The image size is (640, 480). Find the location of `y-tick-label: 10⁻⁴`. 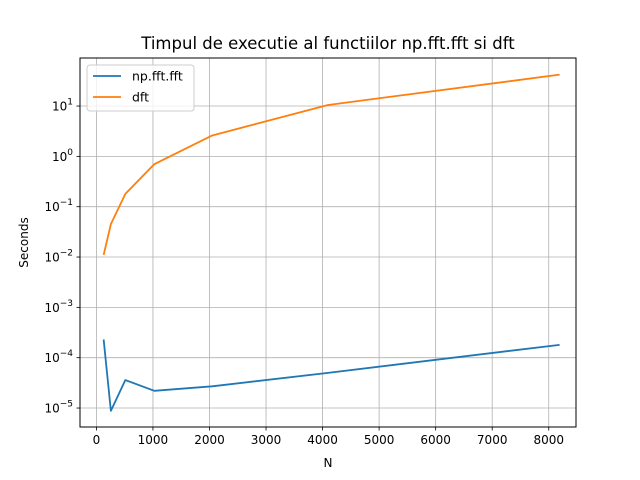

y-tick-label: 10⁻⁴ is located at coordinates (58, 357).